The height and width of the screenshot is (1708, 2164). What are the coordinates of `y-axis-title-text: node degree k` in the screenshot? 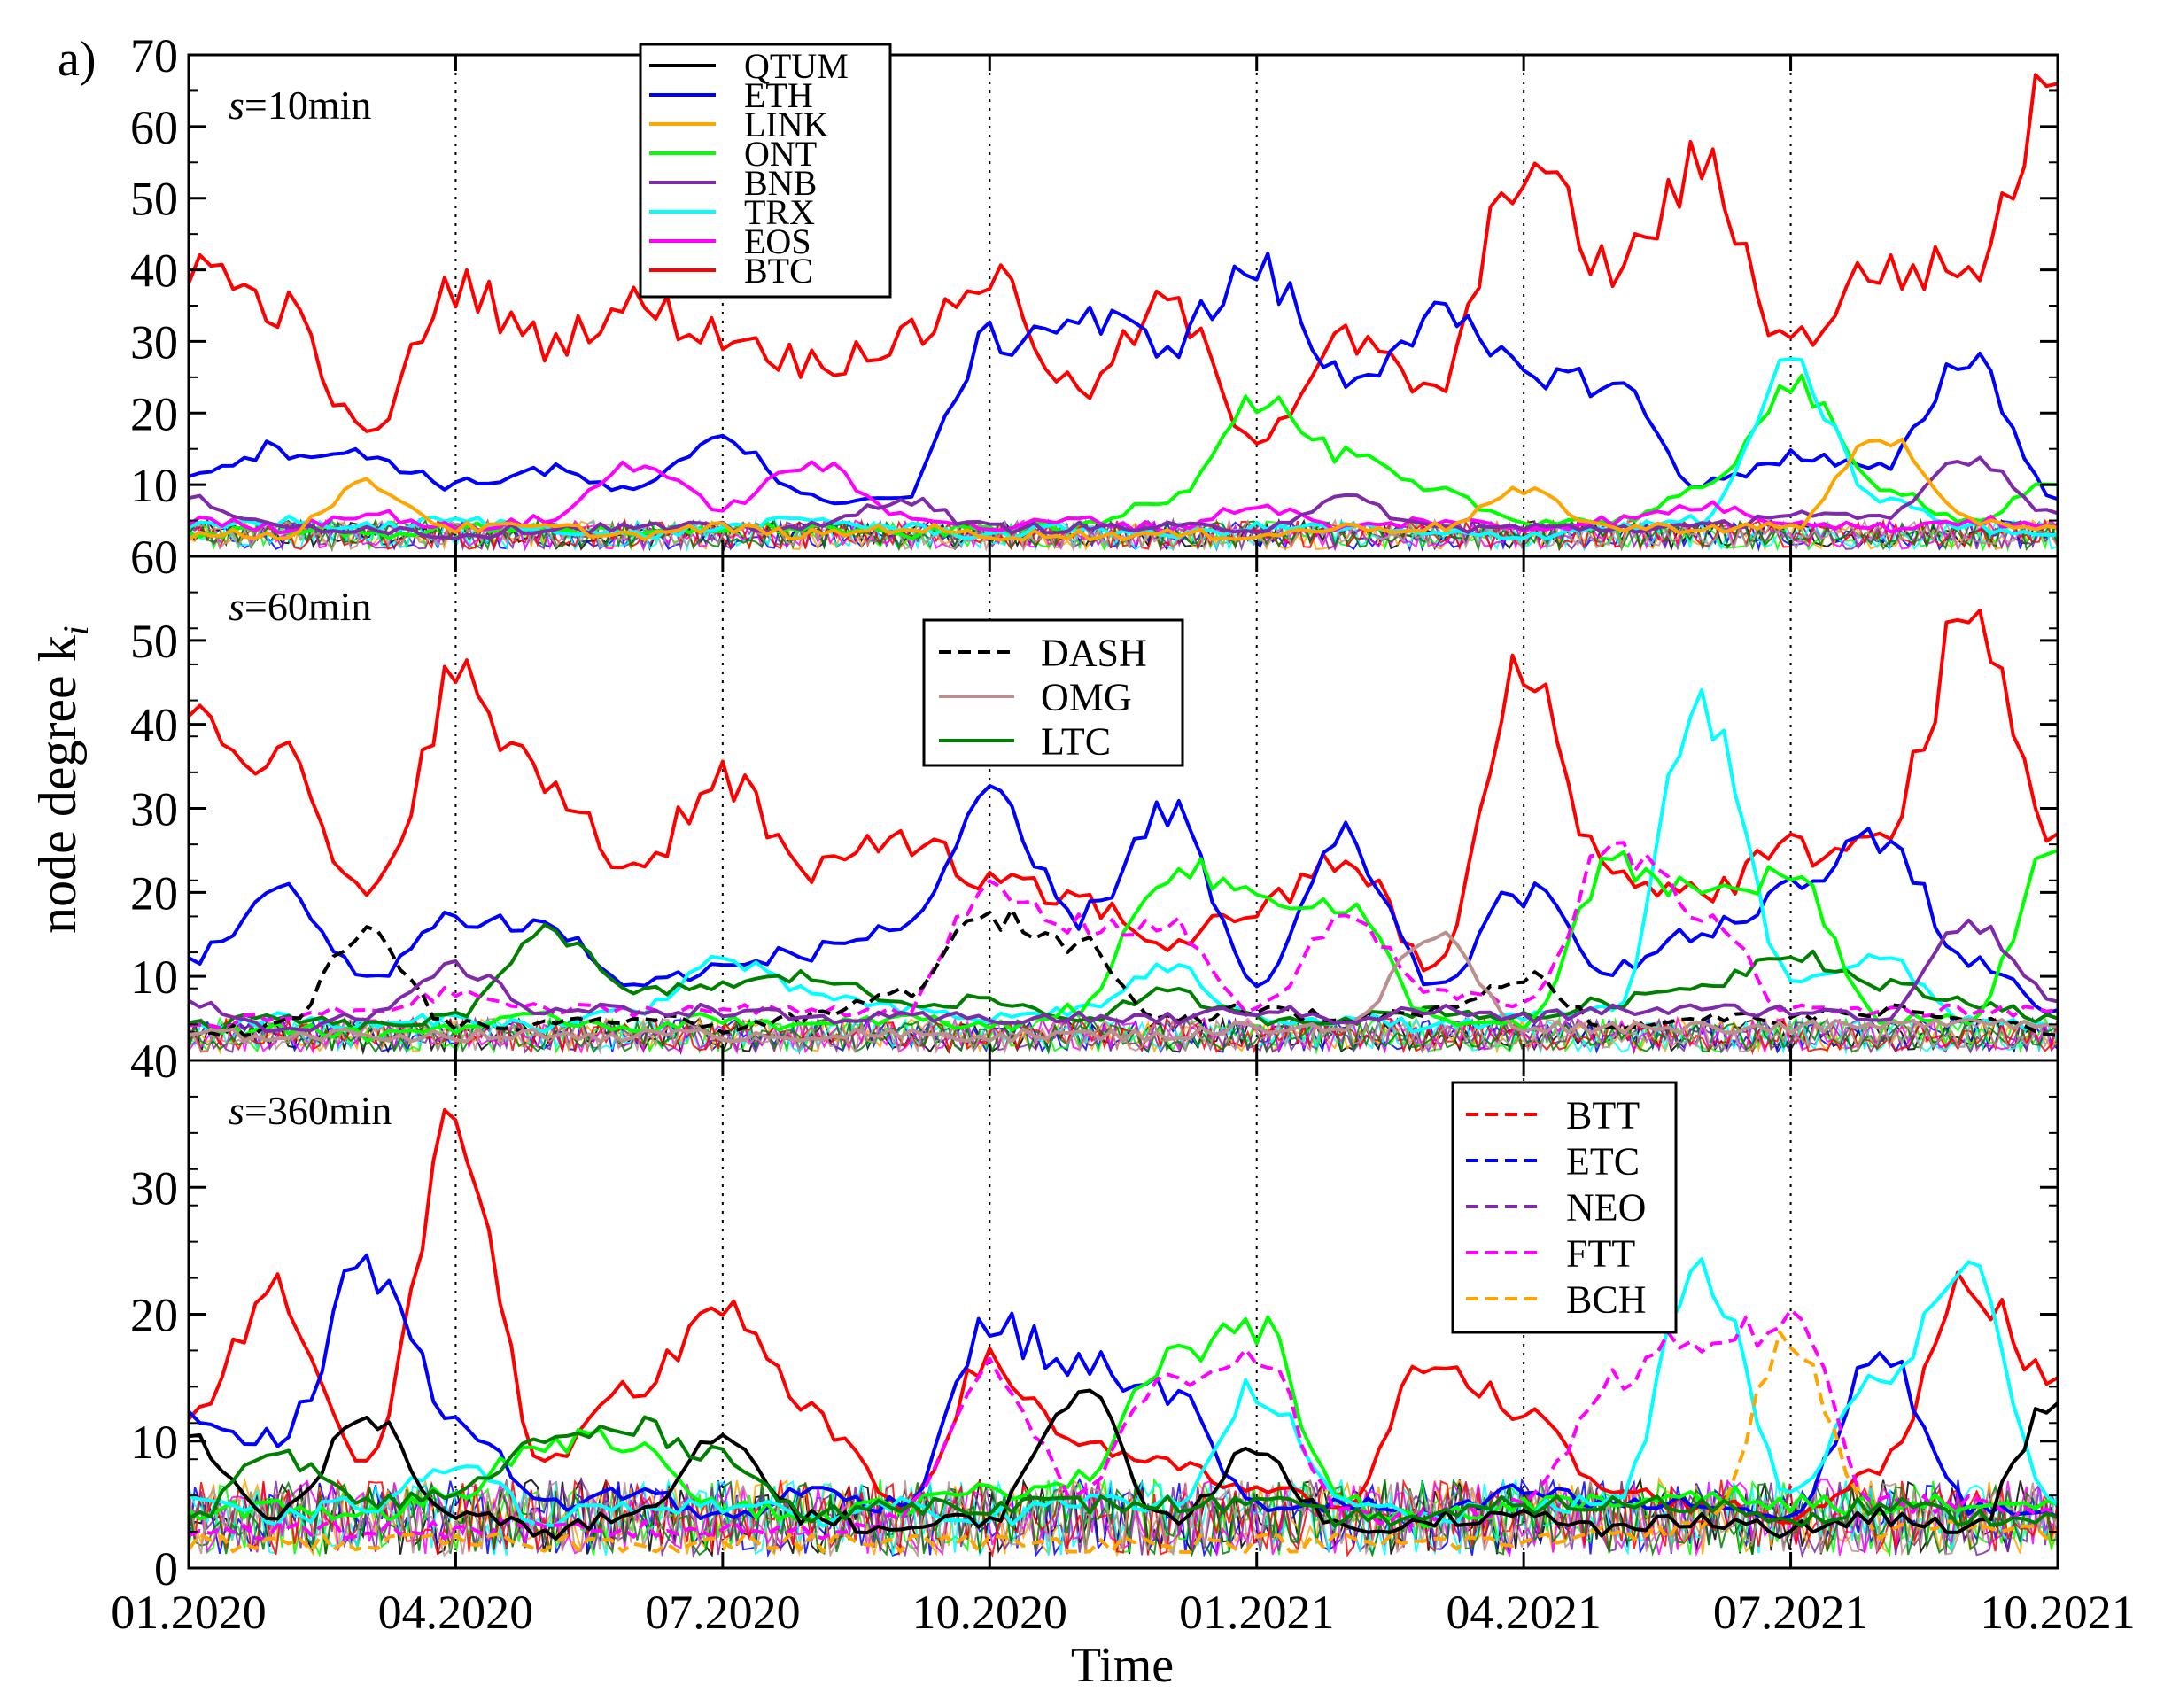 It's located at (57, 784).